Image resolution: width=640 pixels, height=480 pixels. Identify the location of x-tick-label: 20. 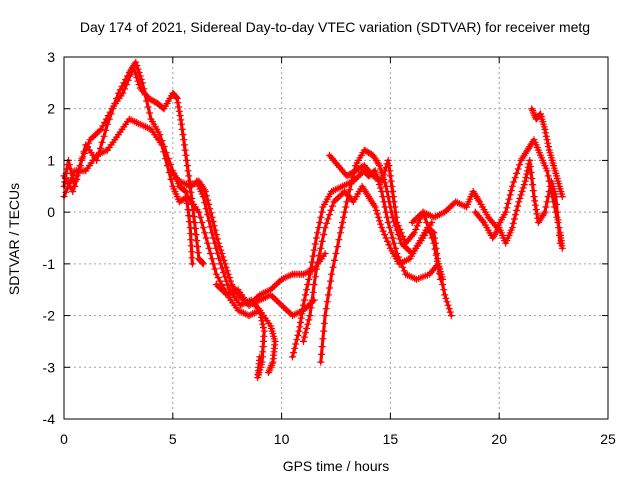
(499, 439).